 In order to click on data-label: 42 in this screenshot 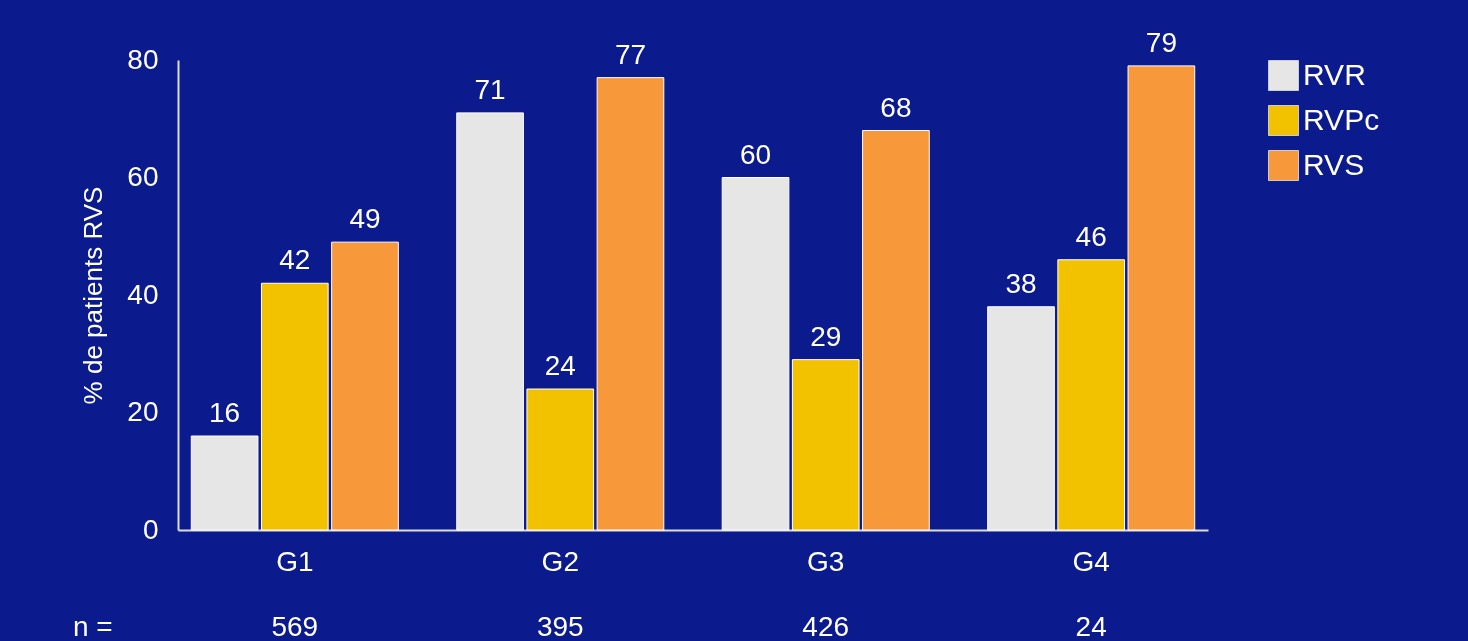, I will do `click(295, 260)`.